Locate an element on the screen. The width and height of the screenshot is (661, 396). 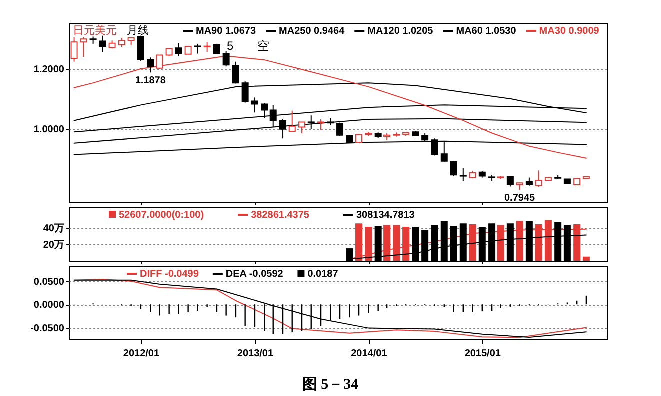
chart-subtitle: 月线 is located at coordinates (138, 30).